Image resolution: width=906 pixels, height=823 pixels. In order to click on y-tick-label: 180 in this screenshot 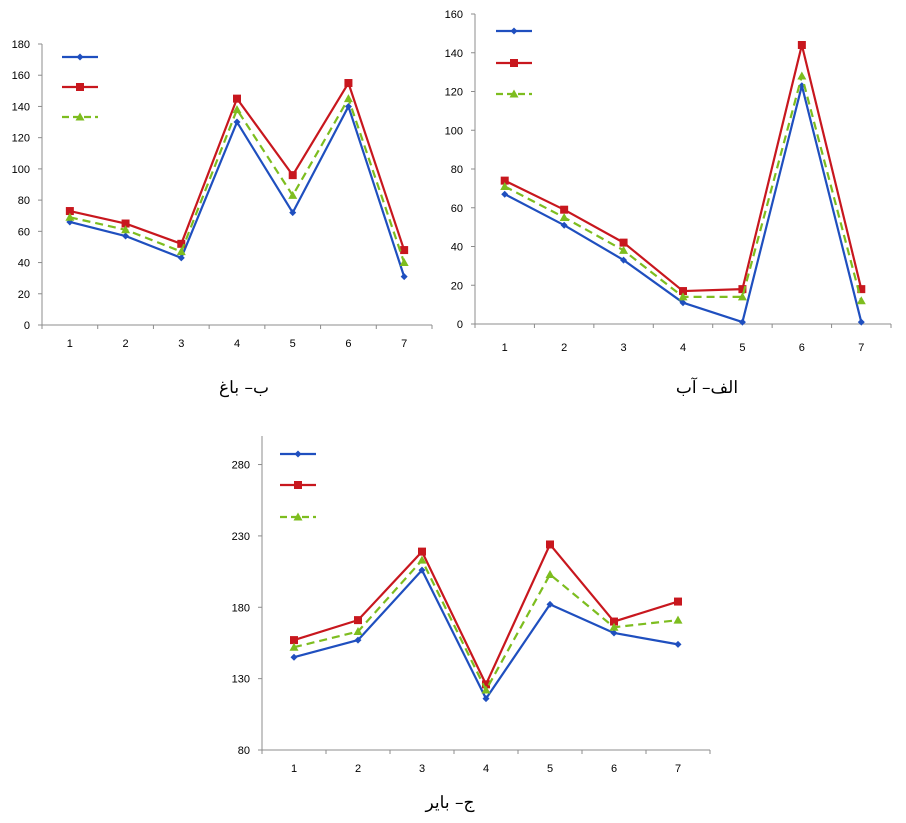, I will do `click(241, 608)`.